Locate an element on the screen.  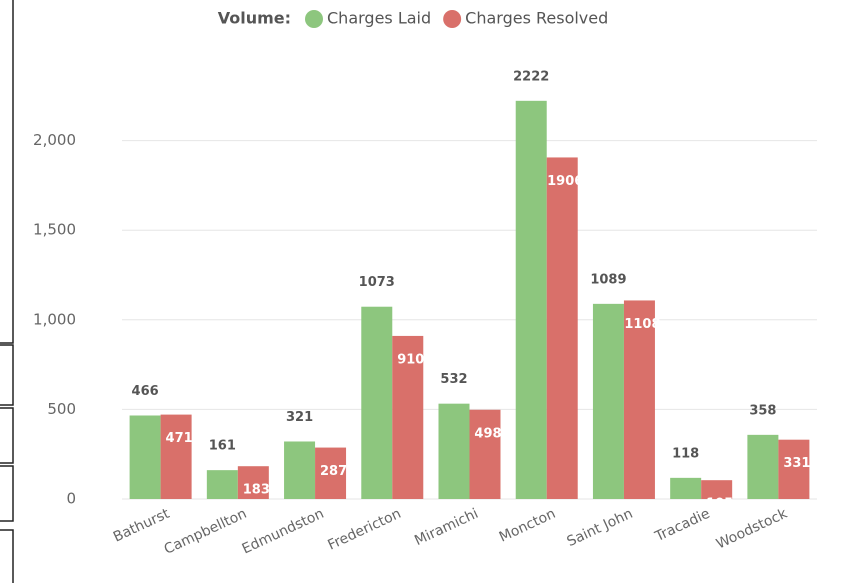
data-label: 1108 is located at coordinates (642, 324).